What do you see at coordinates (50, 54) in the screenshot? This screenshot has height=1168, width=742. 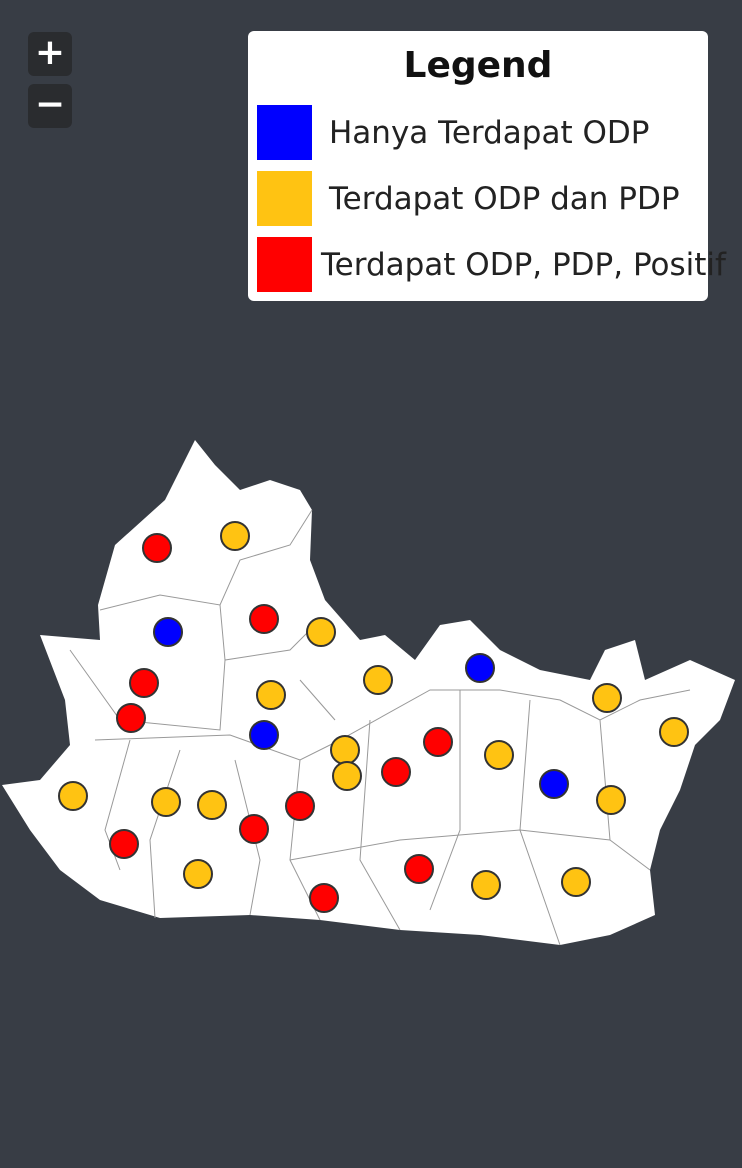 I see `zoom-in-button: +` at bounding box center [50, 54].